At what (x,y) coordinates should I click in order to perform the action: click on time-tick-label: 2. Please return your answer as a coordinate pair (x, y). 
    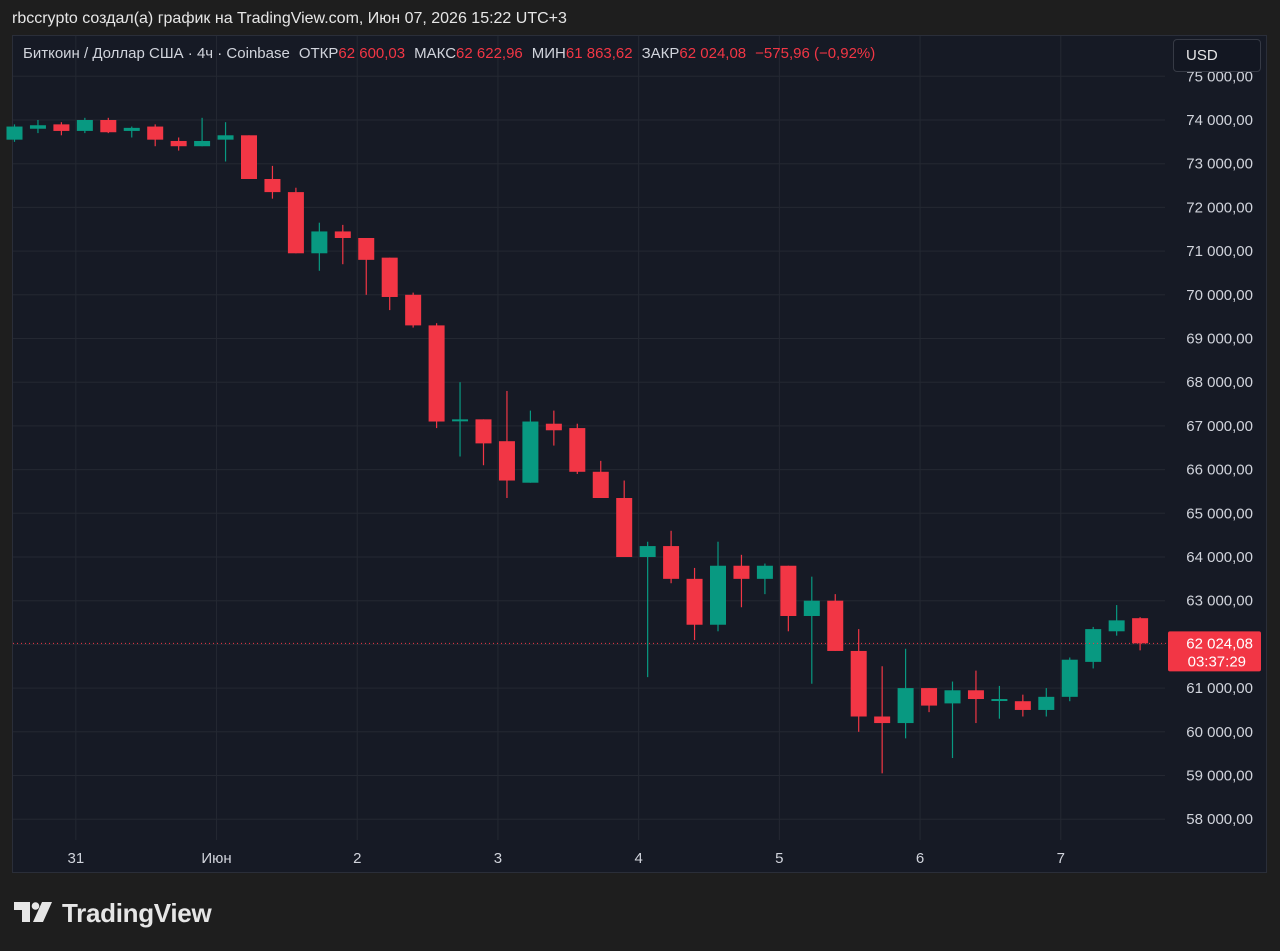
    Looking at the image, I should click on (357, 858).